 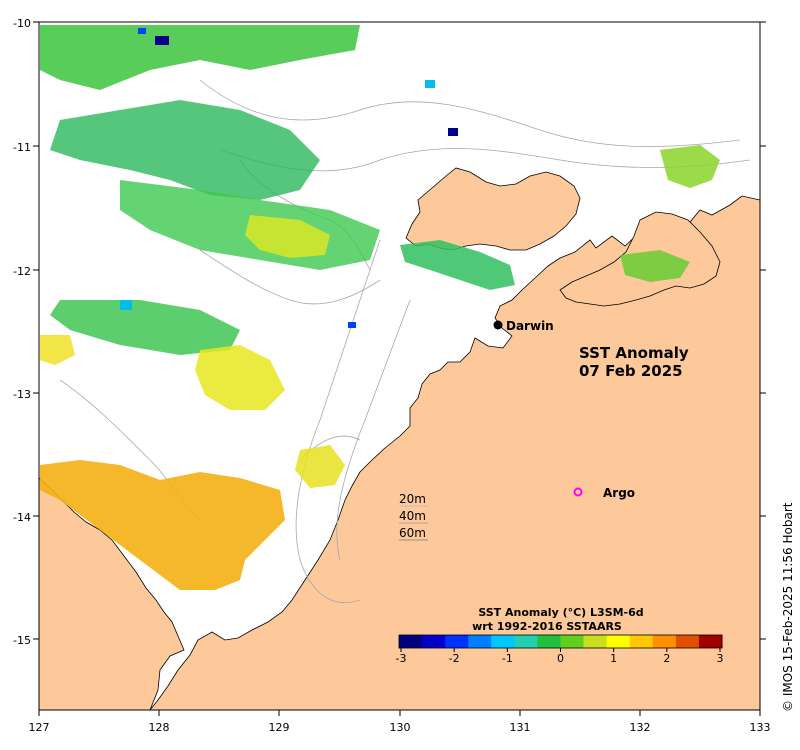 What do you see at coordinates (578, 492) in the screenshot?
I see `argo-marker` at bounding box center [578, 492].